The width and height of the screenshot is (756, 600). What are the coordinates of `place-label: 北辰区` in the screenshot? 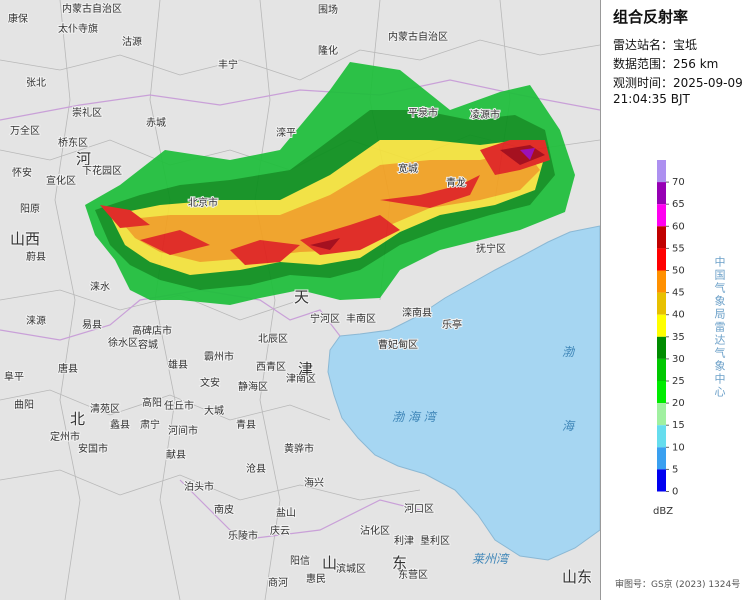 It's located at (273, 339).